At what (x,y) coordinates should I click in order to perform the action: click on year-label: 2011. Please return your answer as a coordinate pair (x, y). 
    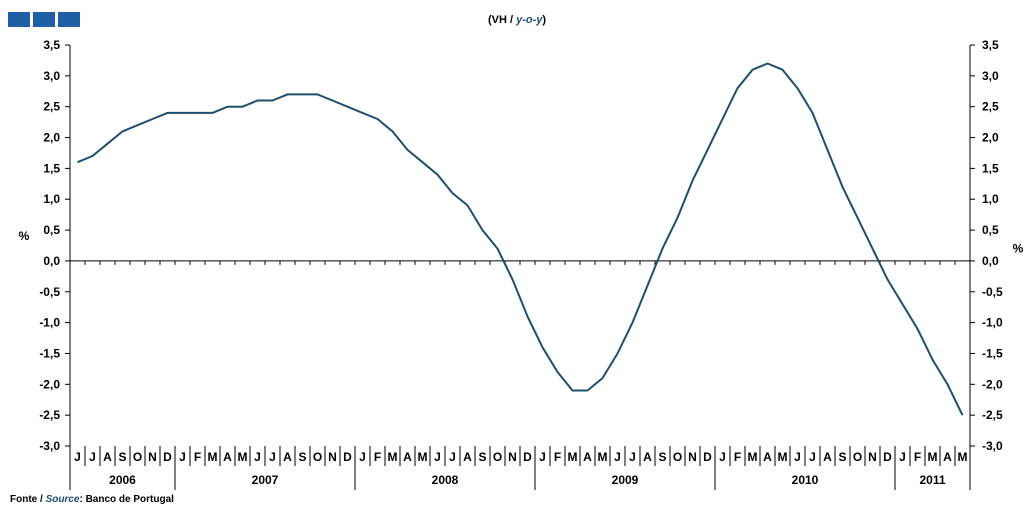
    Looking at the image, I should click on (932, 480).